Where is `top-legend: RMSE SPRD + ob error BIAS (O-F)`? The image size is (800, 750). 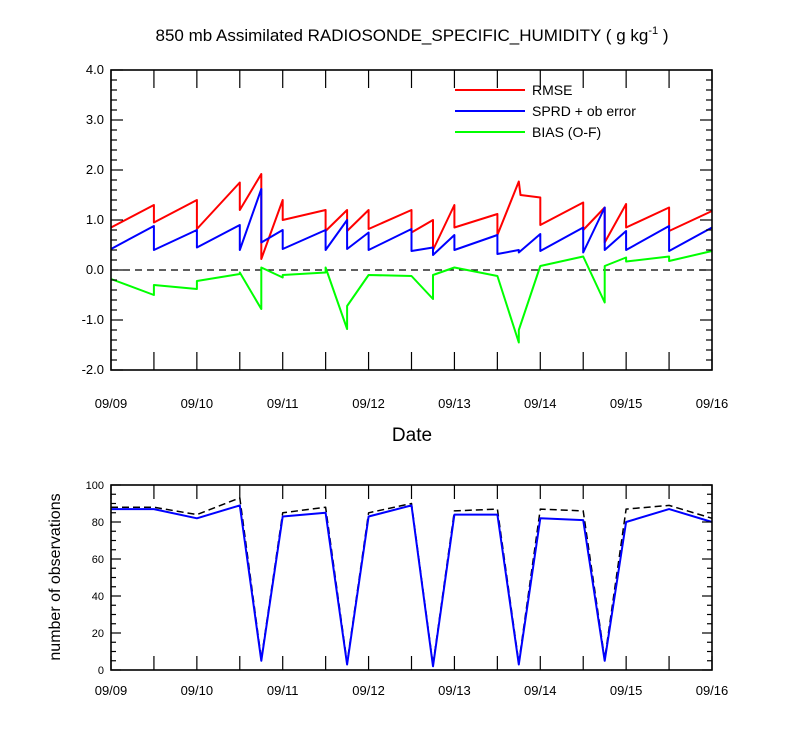
top-legend: RMSE SPRD + ob error BIAS (O-F) is located at coordinates (545, 111).